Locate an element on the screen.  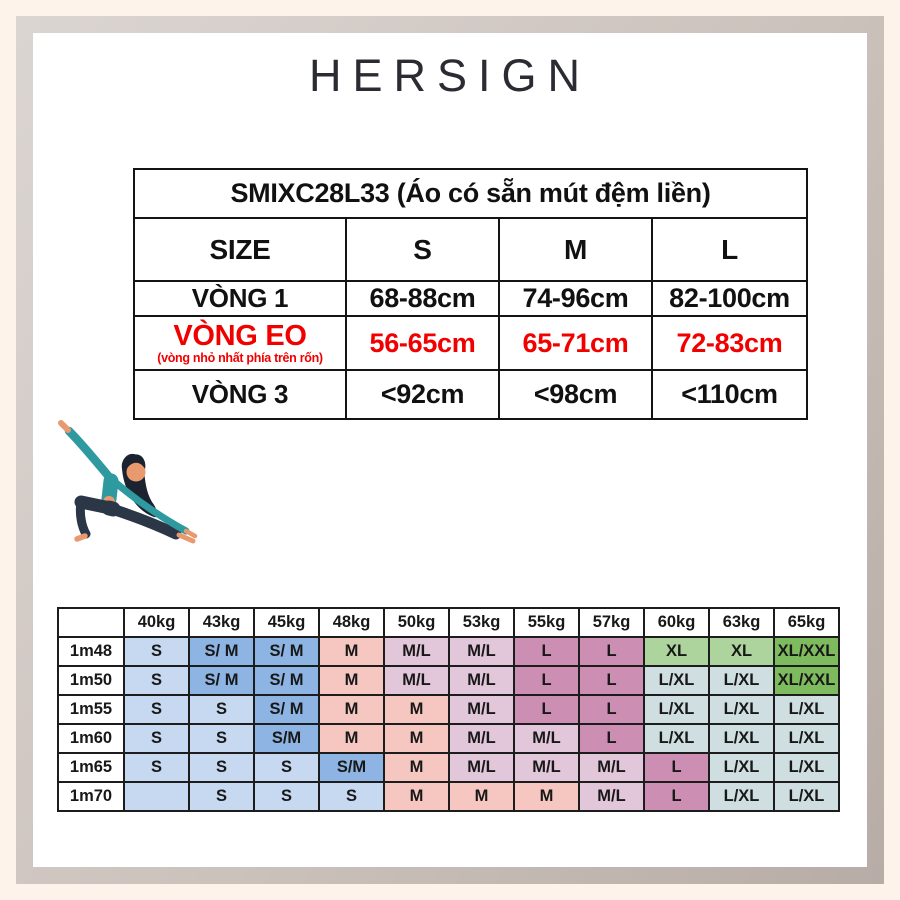
size-table-row-label: VÒNG 3 is located at coordinates (240, 394).